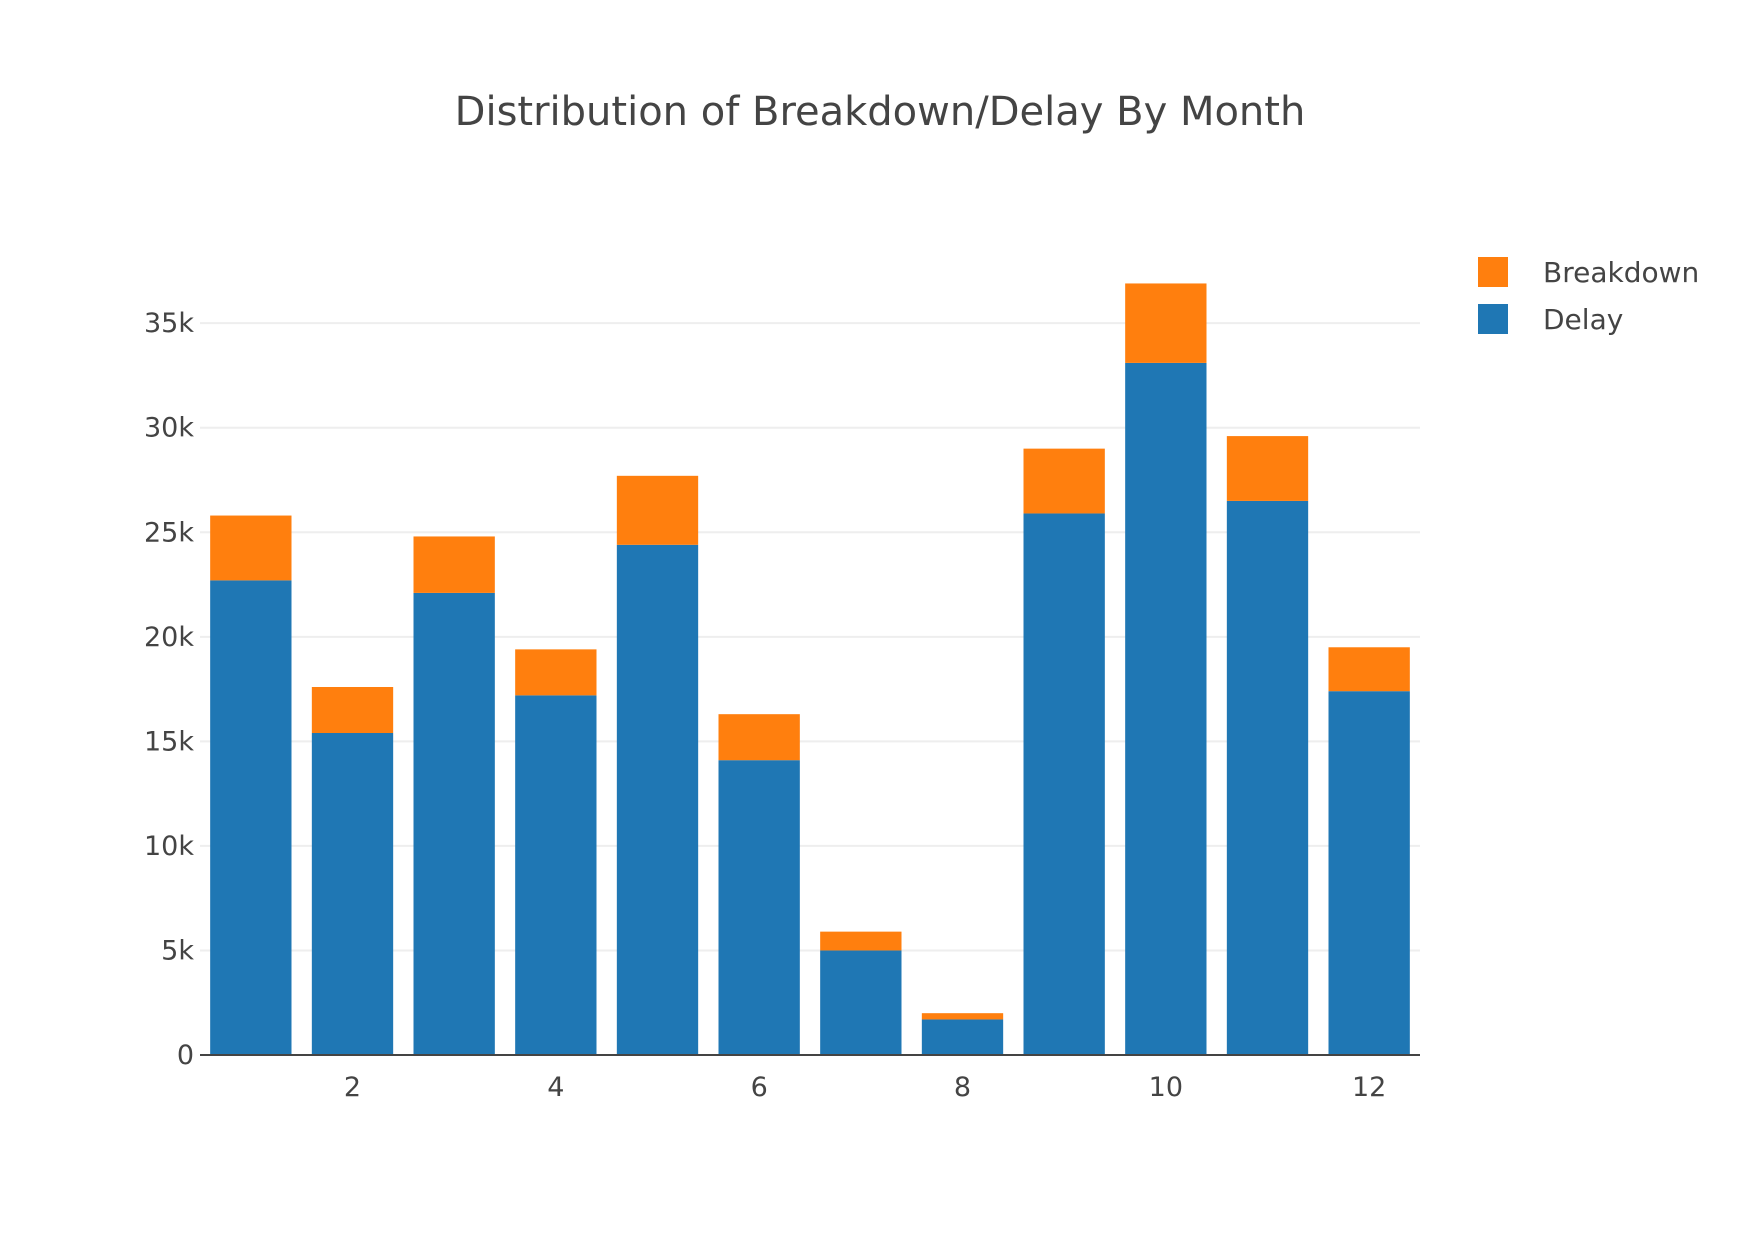 Image resolution: width=1750 pixels, height=1254 pixels. Describe the element at coordinates (169, 532) in the screenshot. I see `y-tick-label: 25k` at that location.